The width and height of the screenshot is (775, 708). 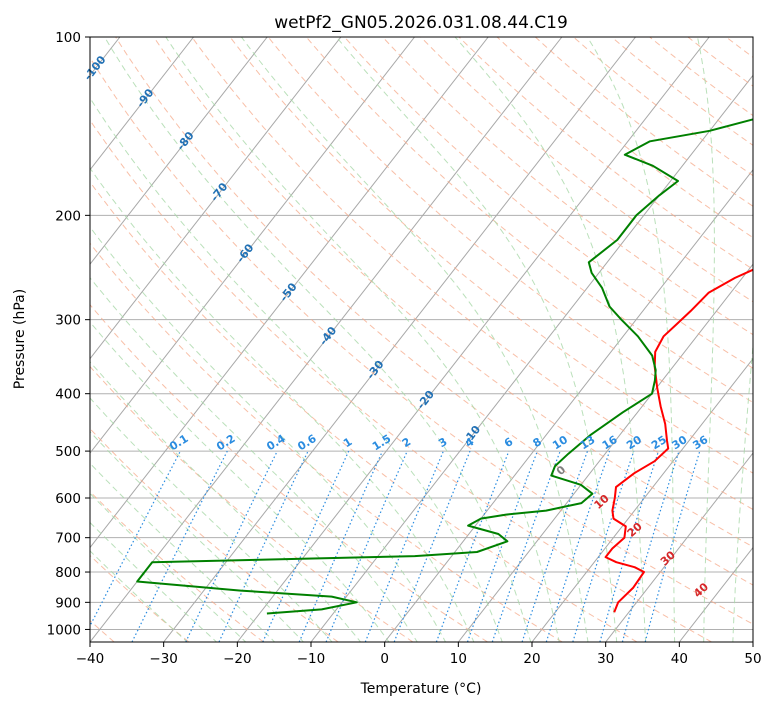 What do you see at coordinates (68, 395) in the screenshot?
I see `y-tick-label: 400` at bounding box center [68, 395].